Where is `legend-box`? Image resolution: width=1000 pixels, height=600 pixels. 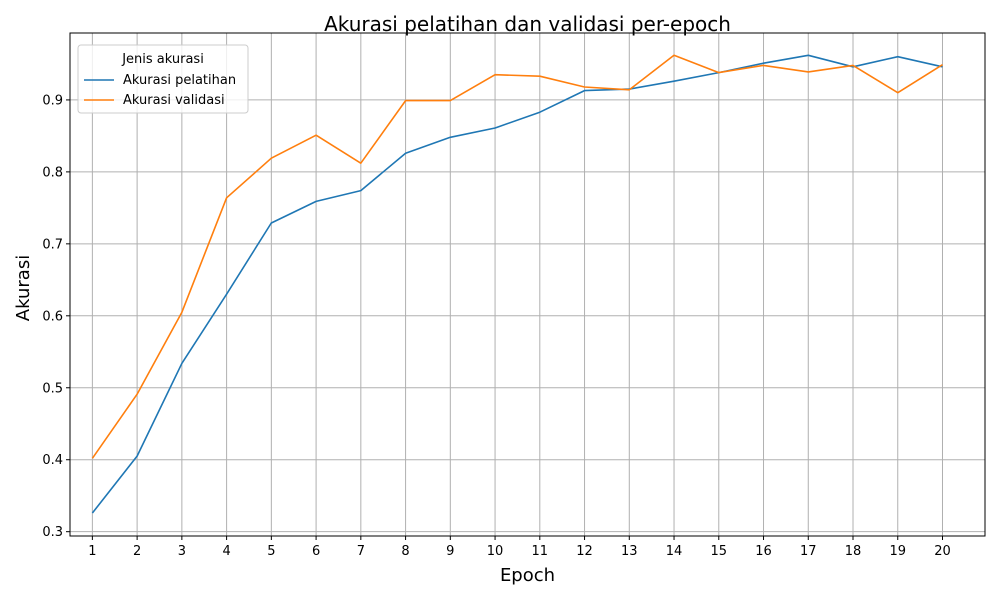 legend-box is located at coordinates (163, 79).